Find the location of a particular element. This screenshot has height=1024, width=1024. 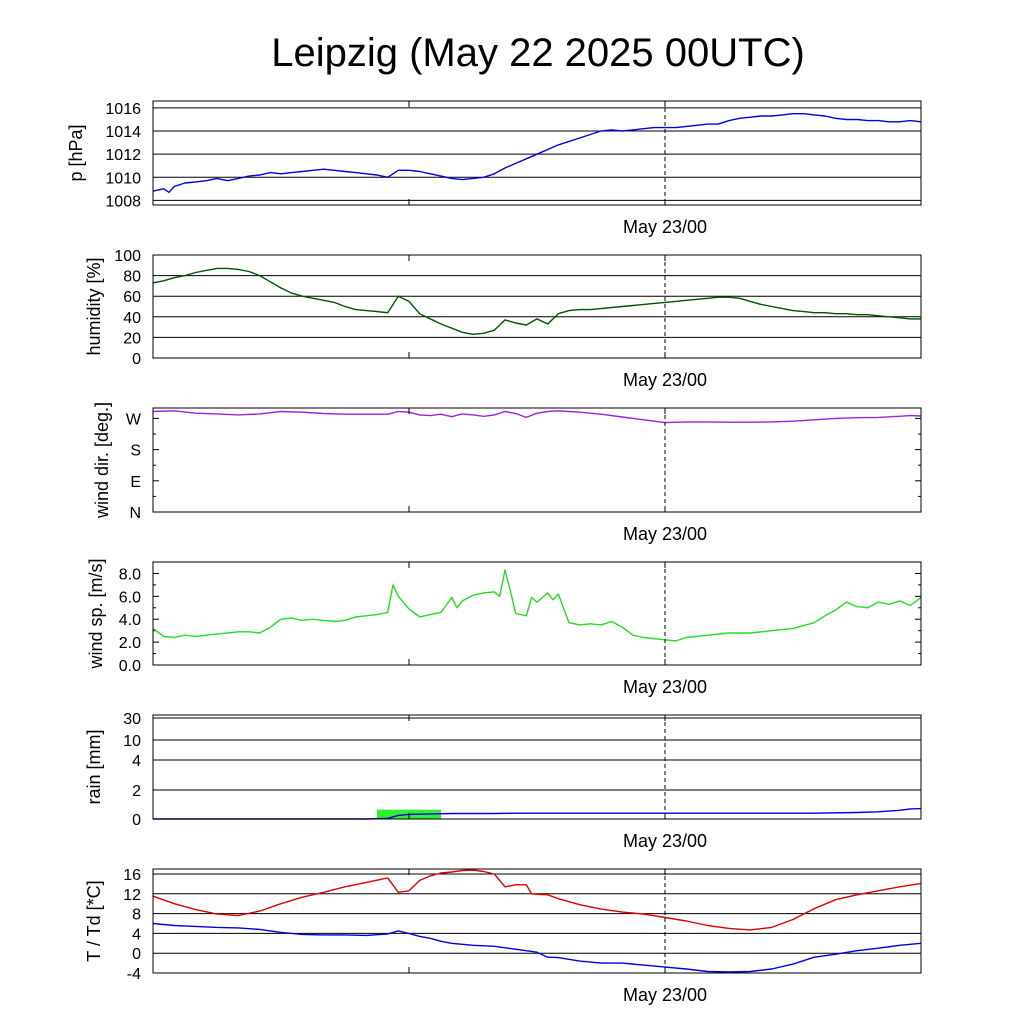

y-tick-label: 40 is located at coordinates (132, 318).